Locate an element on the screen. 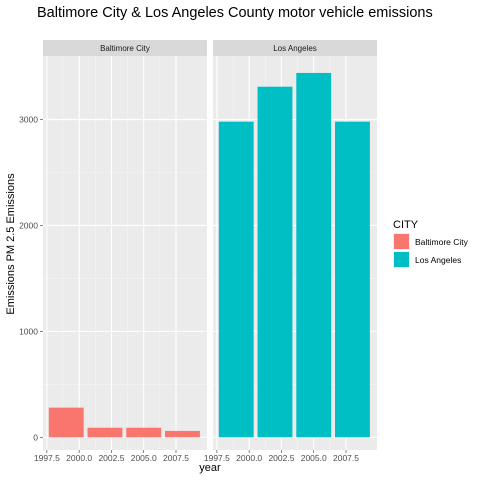  x-axis-label: year is located at coordinates (210, 468).